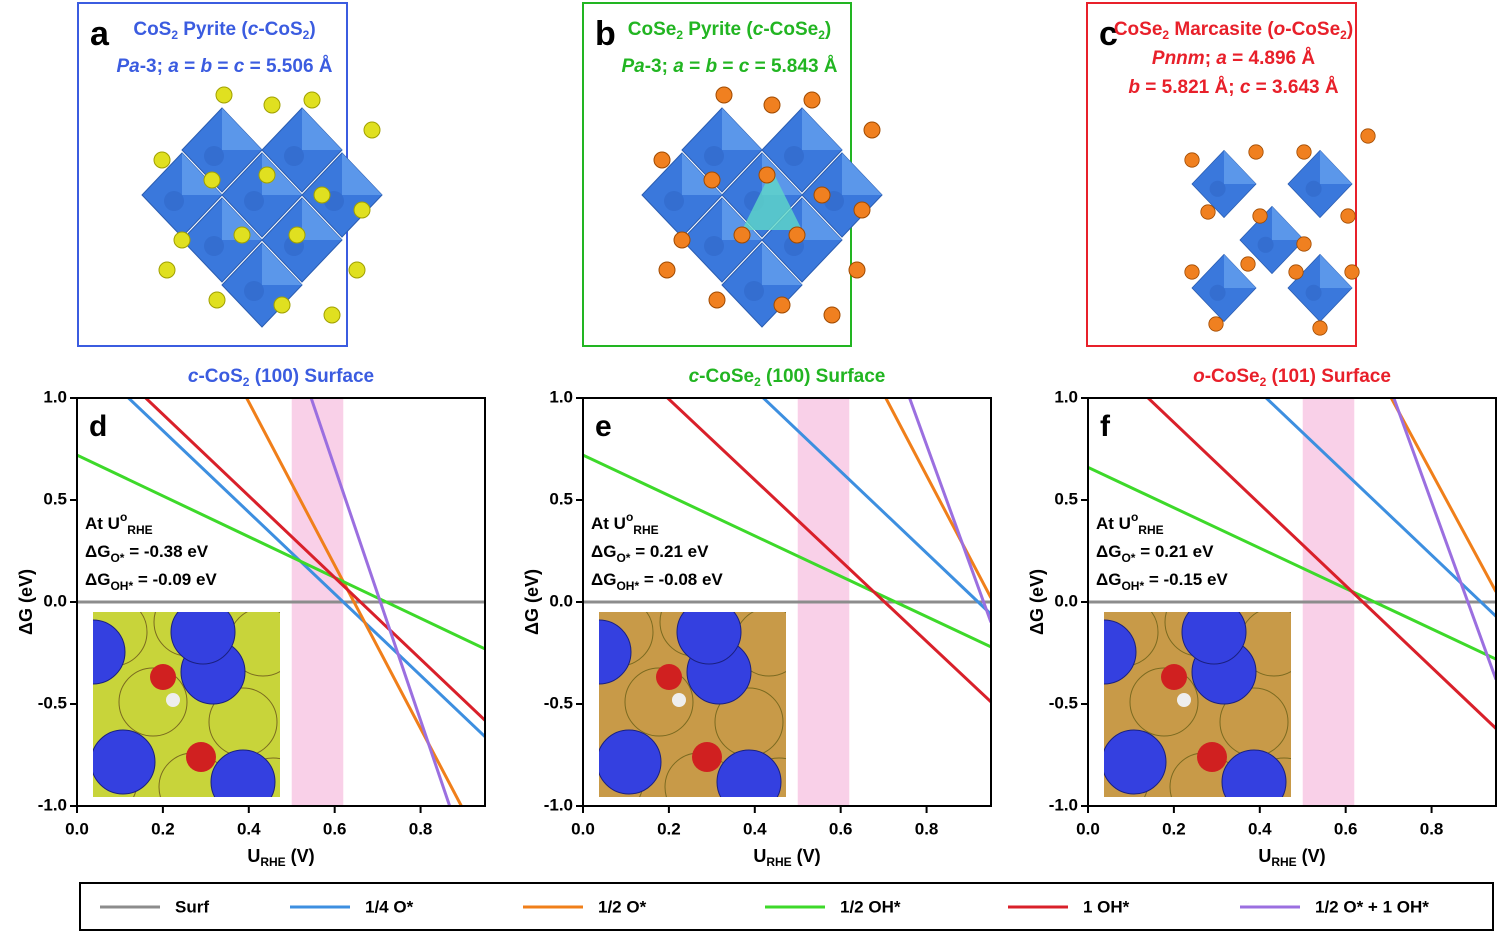 The height and width of the screenshot is (932, 1499). I want to click on annotation: ΔGO* = 0.21 eV, so click(1155, 553).